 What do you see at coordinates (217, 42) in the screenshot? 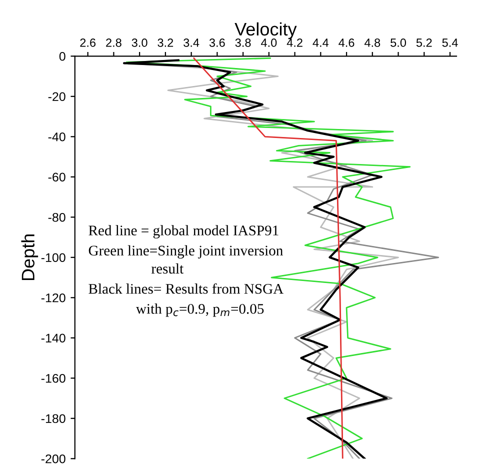
I see `x-tick-label: 3.6` at bounding box center [217, 42].